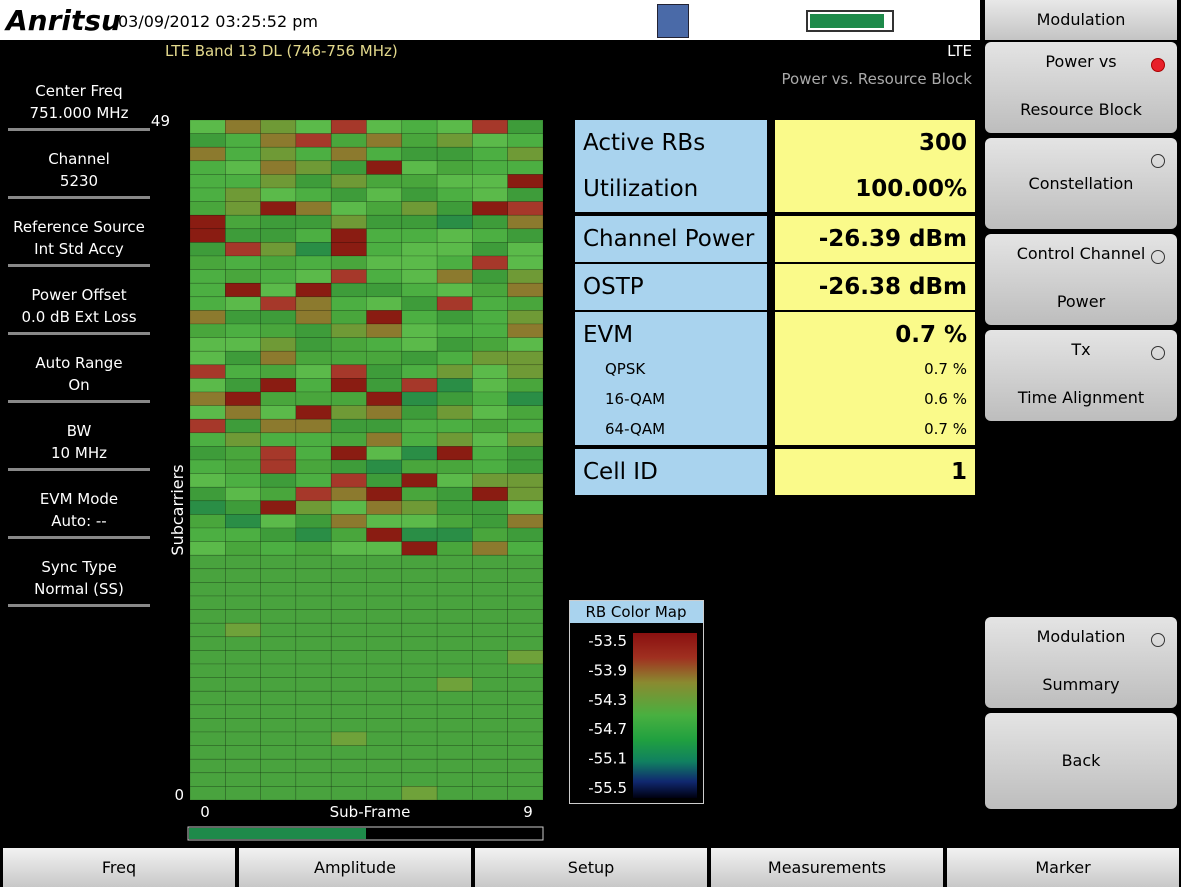  I want to click on bottom-key: Setup, so click(591, 867).